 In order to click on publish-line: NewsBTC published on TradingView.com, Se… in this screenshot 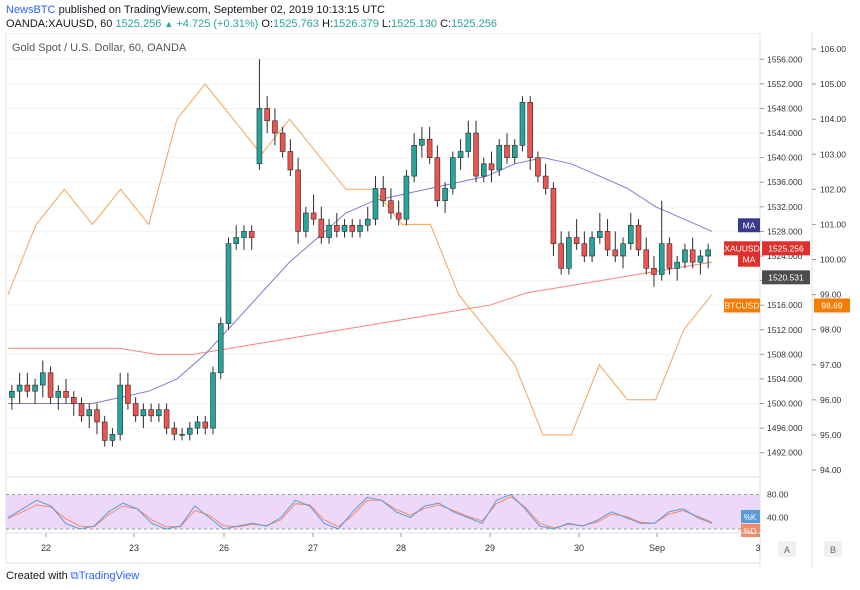, I will do `click(195, 10)`.